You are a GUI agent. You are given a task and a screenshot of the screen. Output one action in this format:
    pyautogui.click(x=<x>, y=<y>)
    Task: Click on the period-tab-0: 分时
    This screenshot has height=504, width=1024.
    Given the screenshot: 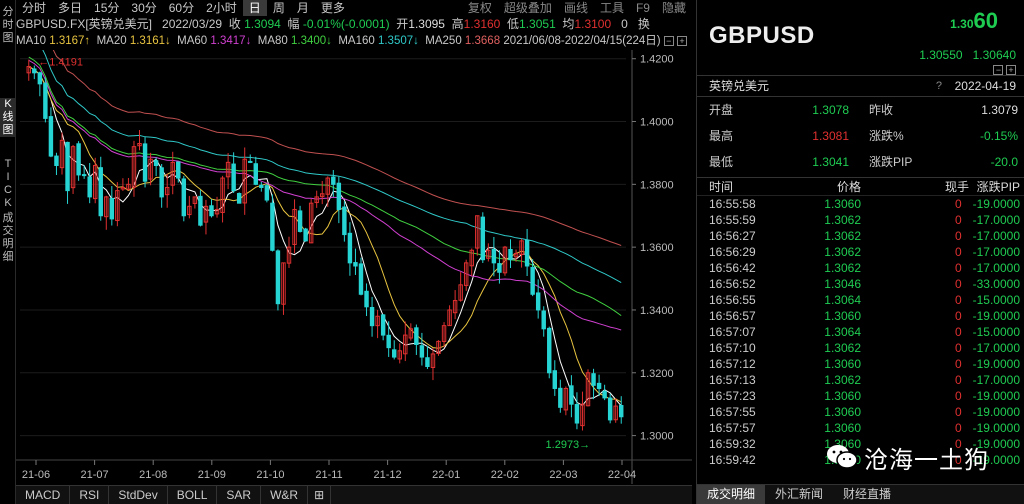 What is the action you would take?
    pyautogui.click(x=34, y=8)
    